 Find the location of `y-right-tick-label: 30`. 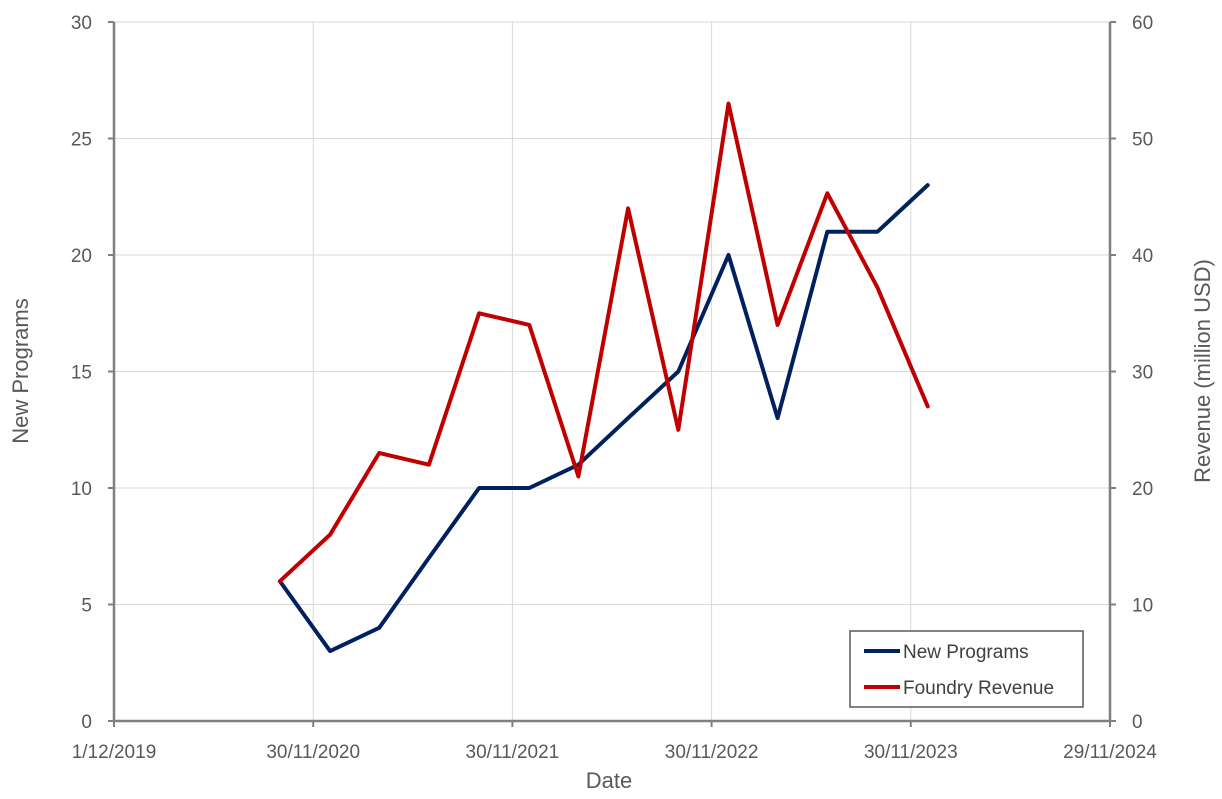

y-right-tick-label: 30 is located at coordinates (1142, 373).